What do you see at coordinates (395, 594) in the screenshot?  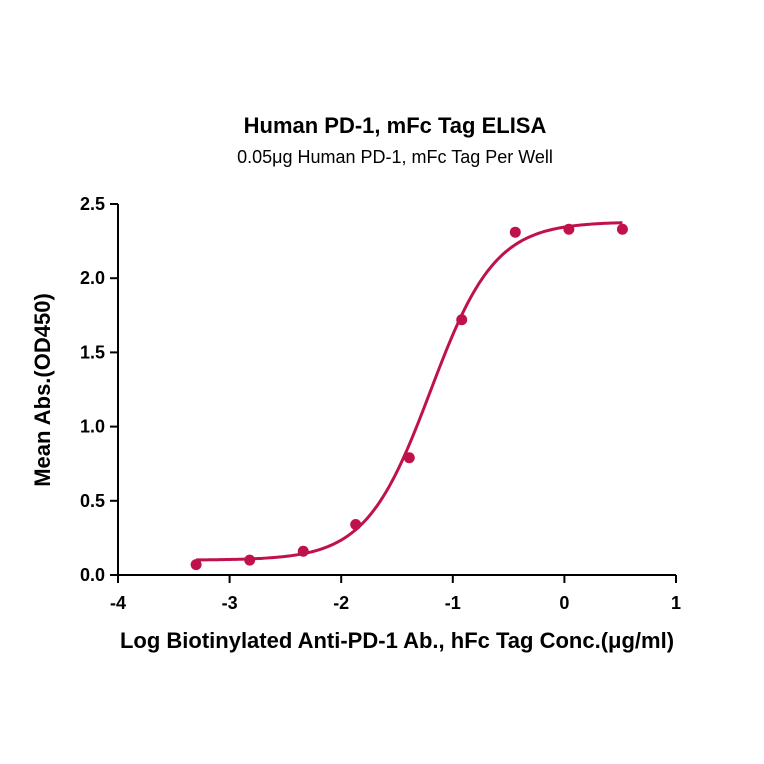 I see `x-axis-ticks: -4 -3 -2 -1 0 1` at bounding box center [395, 594].